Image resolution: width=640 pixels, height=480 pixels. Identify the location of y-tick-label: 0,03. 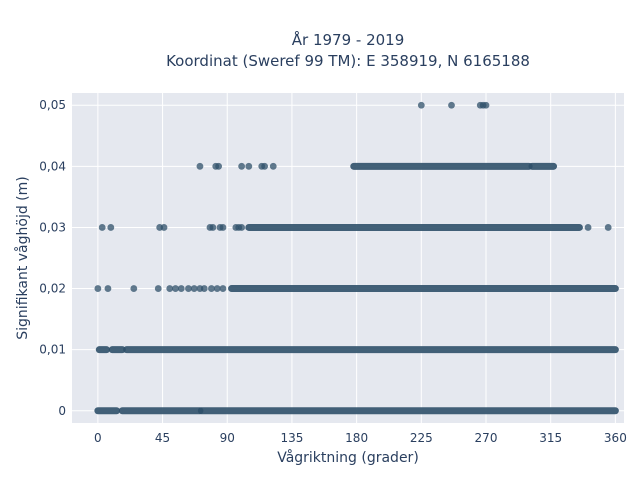
(52, 227).